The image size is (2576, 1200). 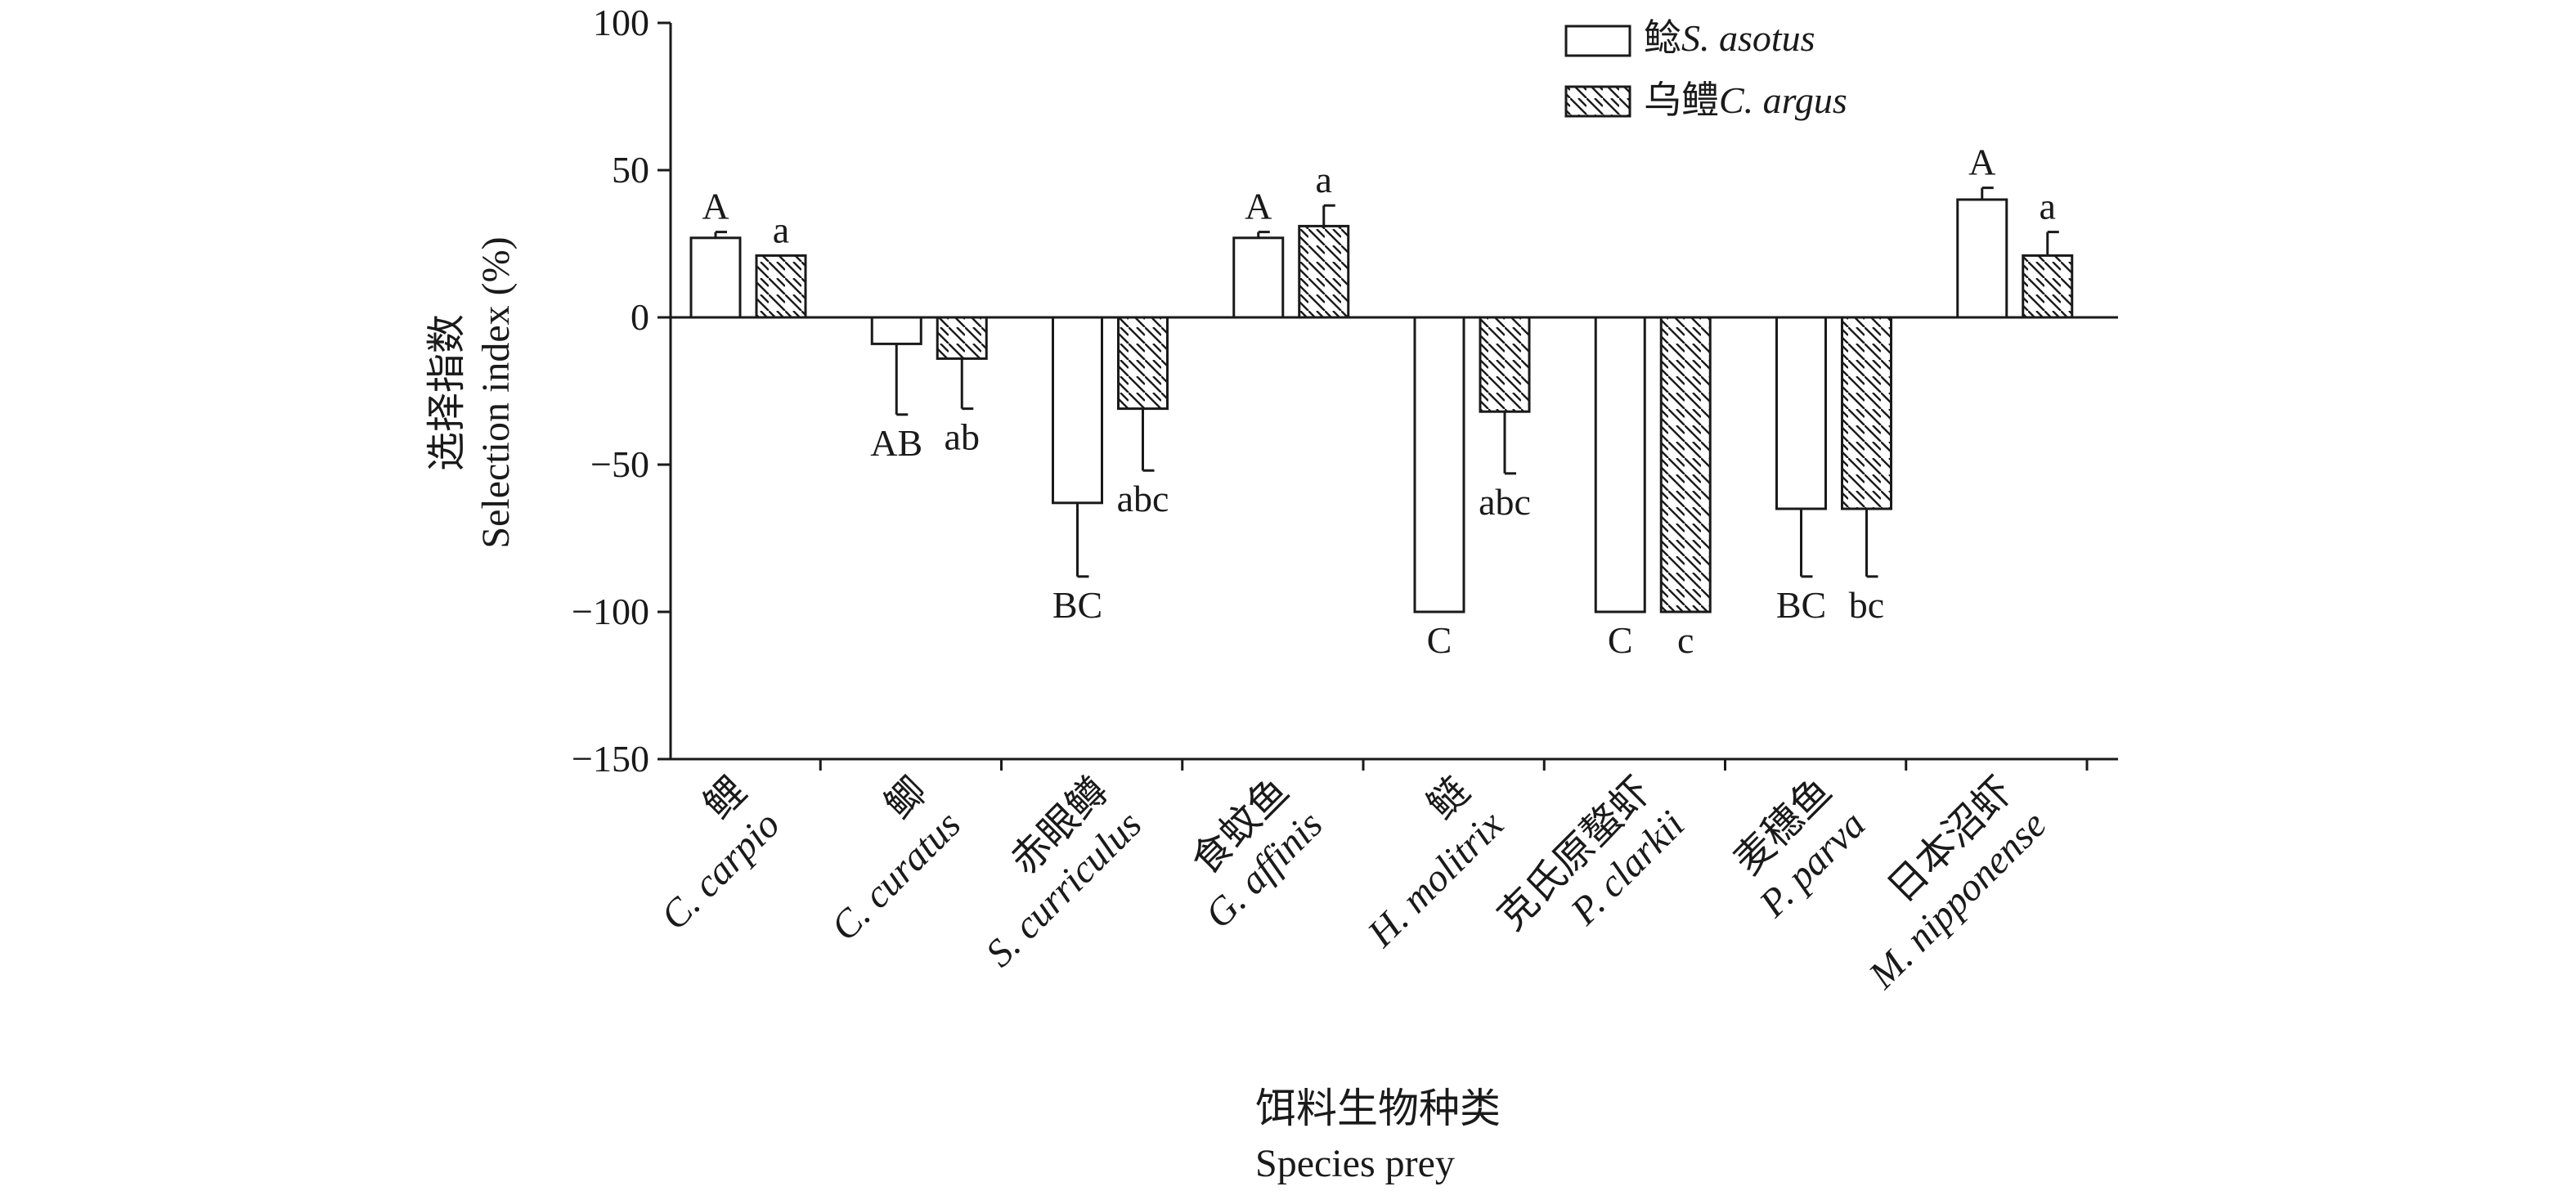 I want to click on significance-letter: AB, so click(x=896, y=443).